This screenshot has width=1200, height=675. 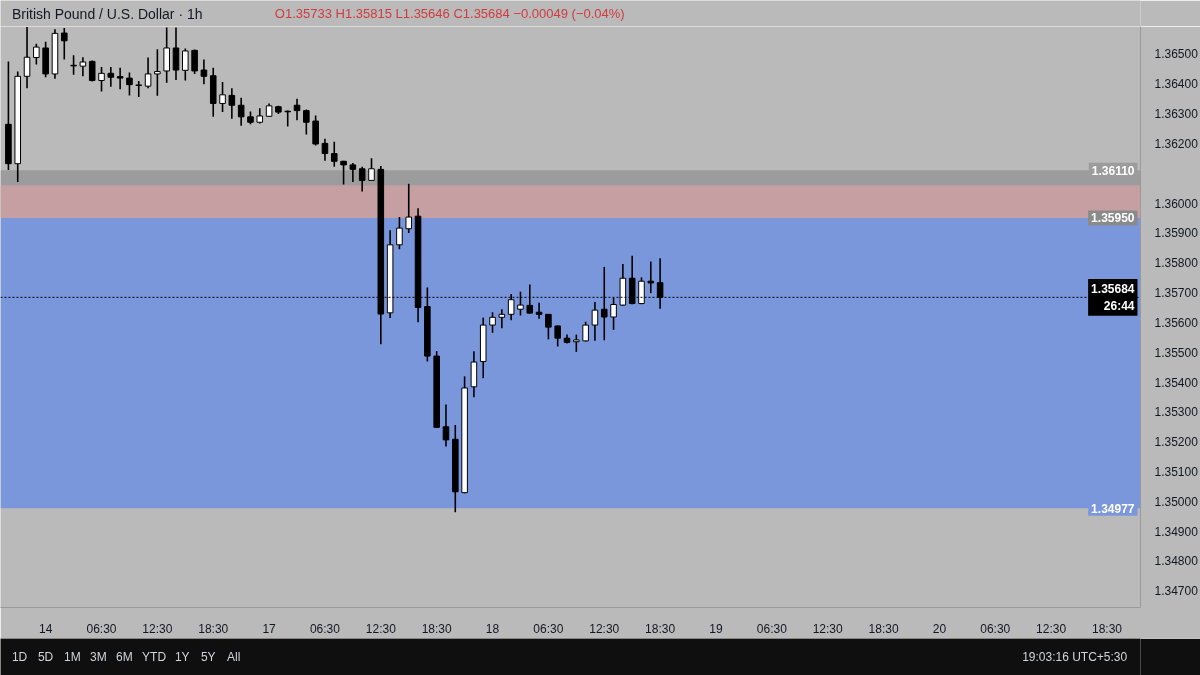 I want to click on ref-line-label: 1.35684 26:44, so click(x=1113, y=297).